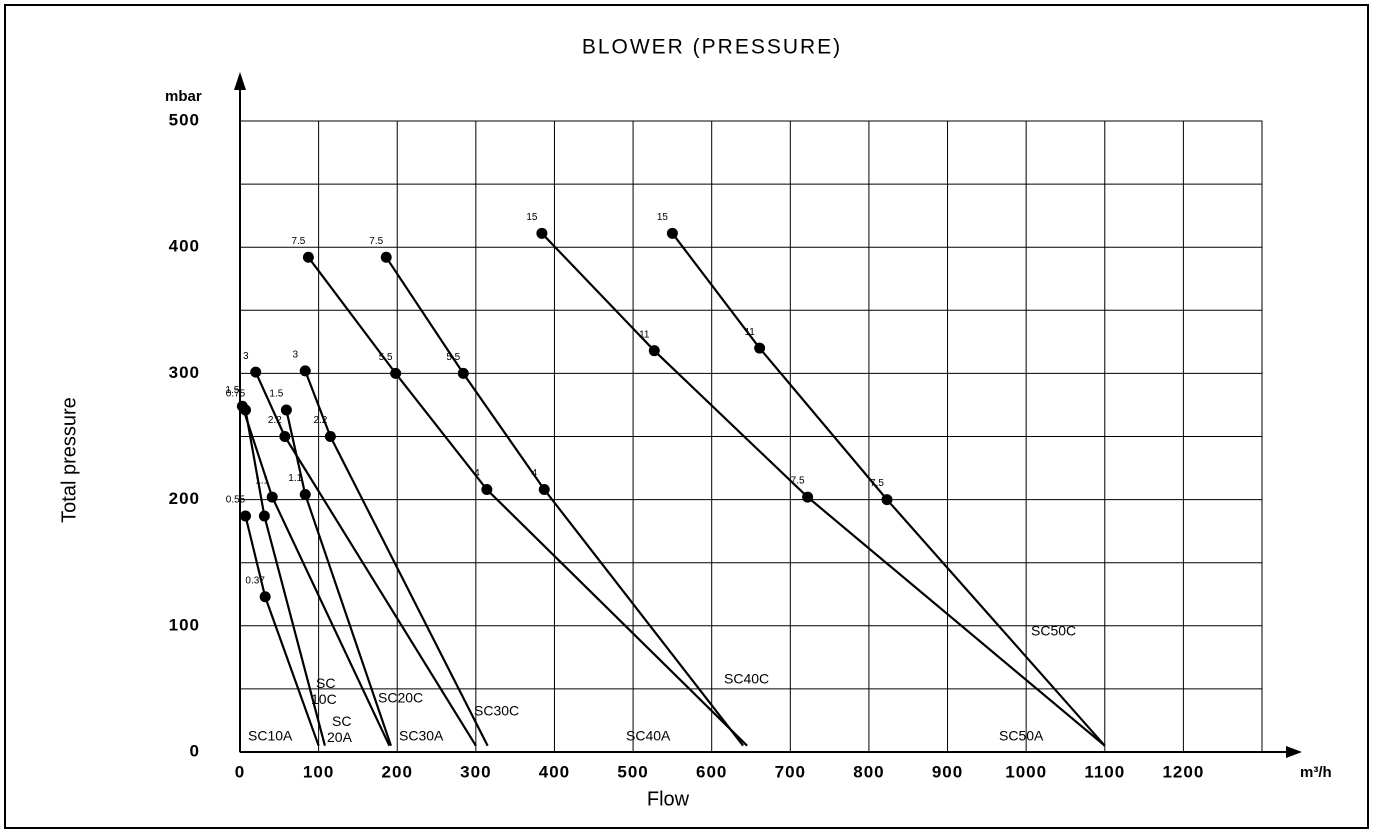 This screenshot has height=834, width=1374. I want to click on y-tick-label: 100, so click(184, 624).